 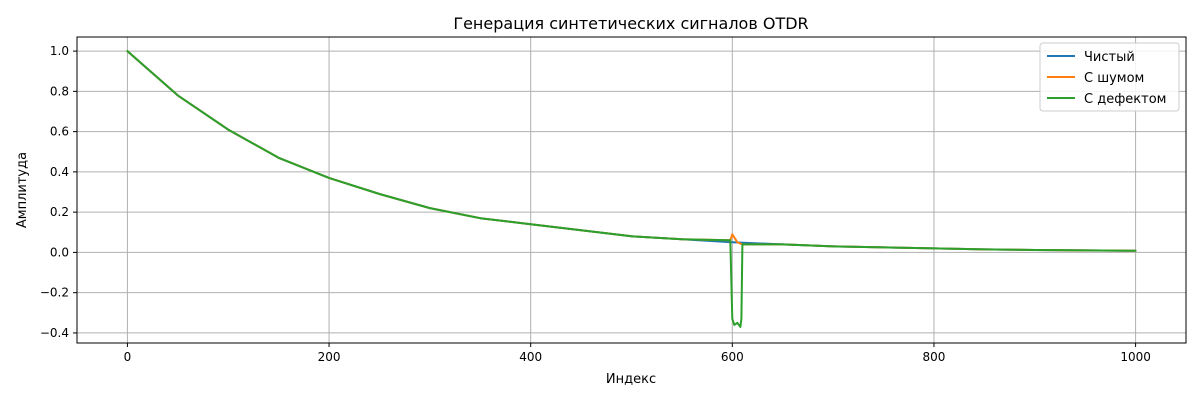 I want to click on y-tick-label: 0.0, so click(x=59, y=252).